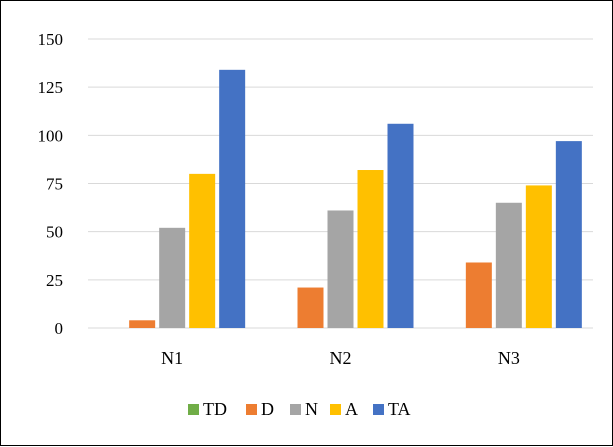  Describe the element at coordinates (59, 328) in the screenshot. I see `y-tick-label: 0` at that location.